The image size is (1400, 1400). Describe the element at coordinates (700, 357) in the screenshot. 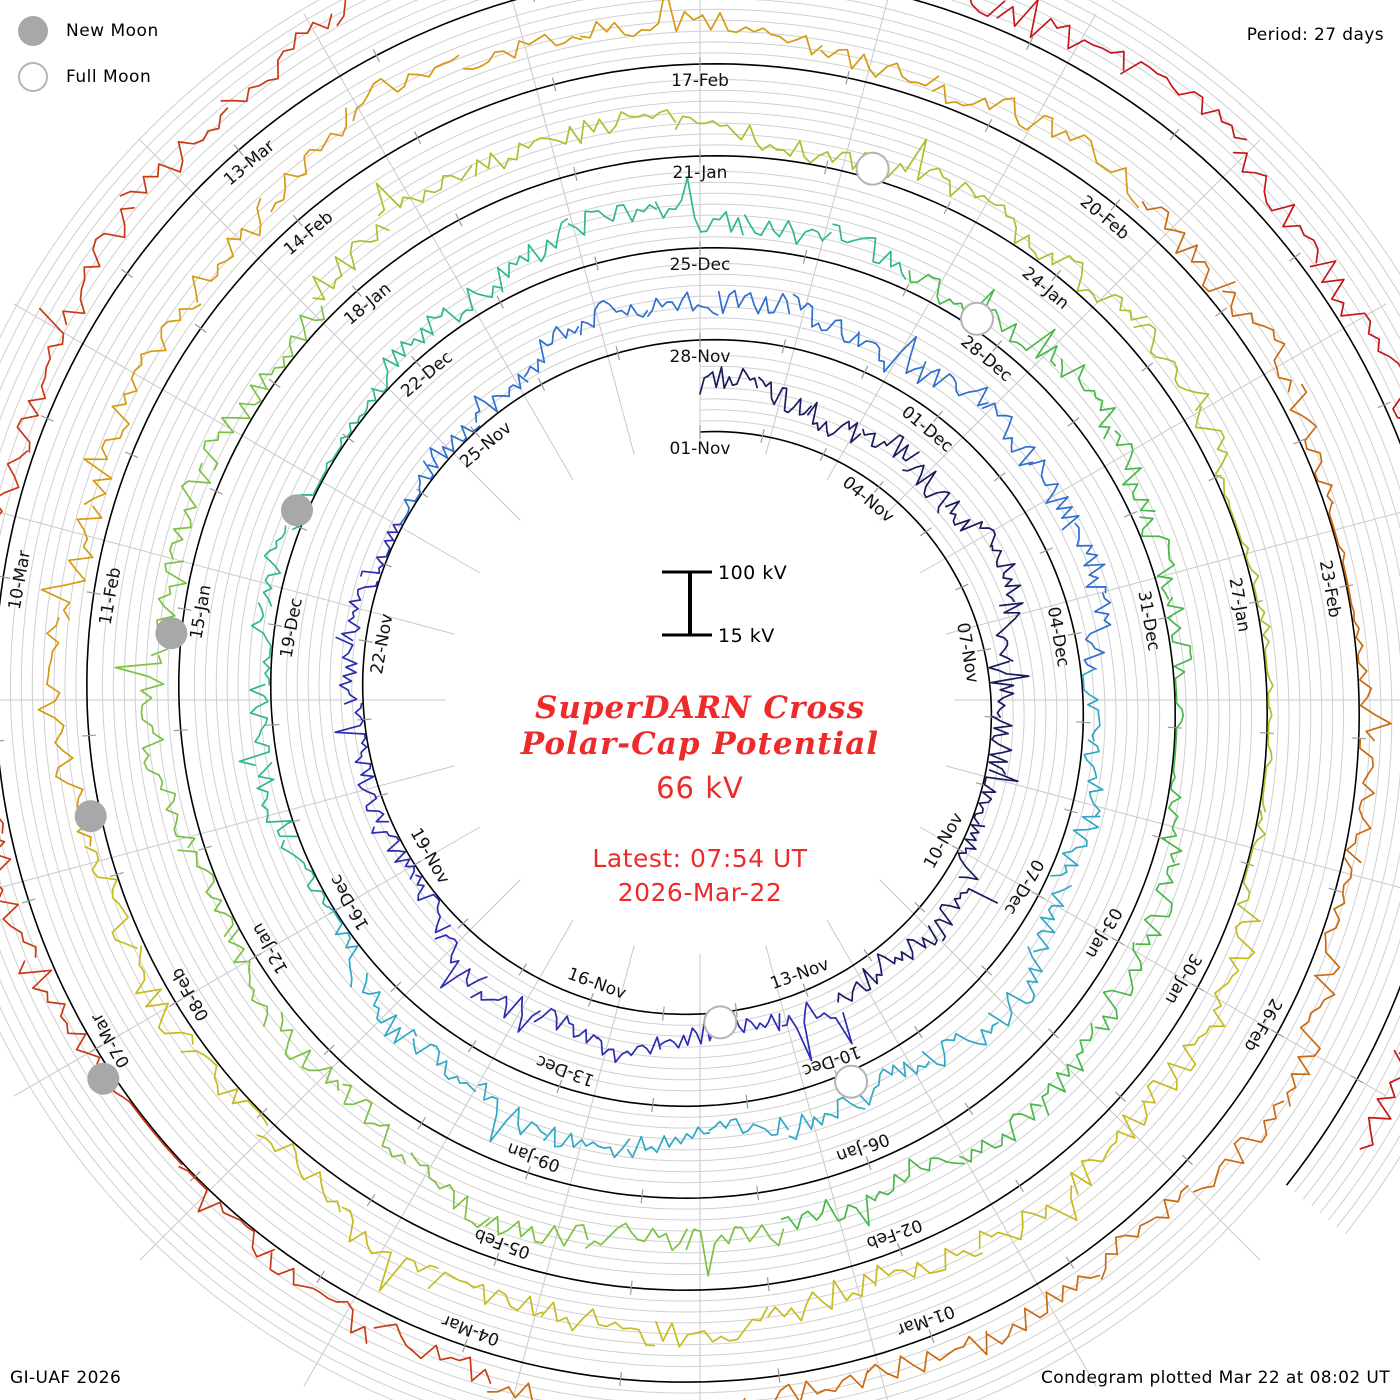

I see `date-label: 28-Nov` at that location.